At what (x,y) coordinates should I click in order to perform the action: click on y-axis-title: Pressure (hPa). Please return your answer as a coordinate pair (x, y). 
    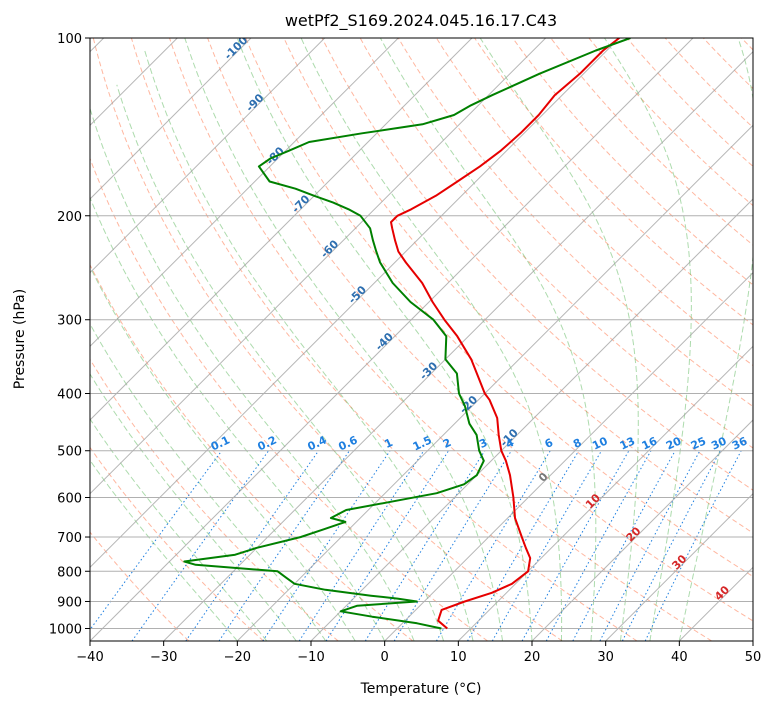
    Looking at the image, I should click on (20, 339).